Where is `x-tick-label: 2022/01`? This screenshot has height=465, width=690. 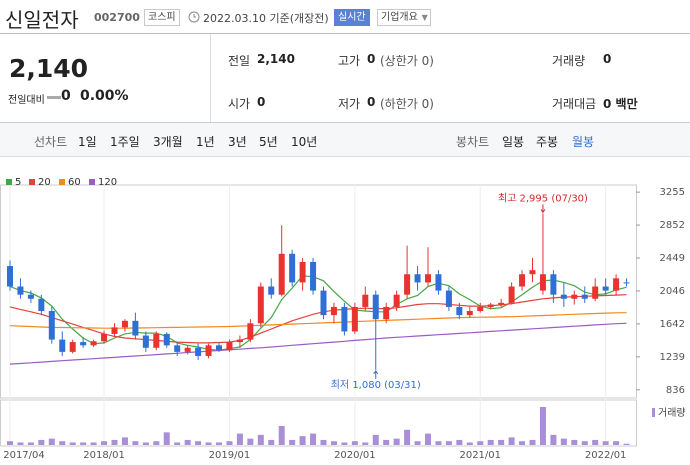
x-tick-label: 2022/01 is located at coordinates (606, 455).